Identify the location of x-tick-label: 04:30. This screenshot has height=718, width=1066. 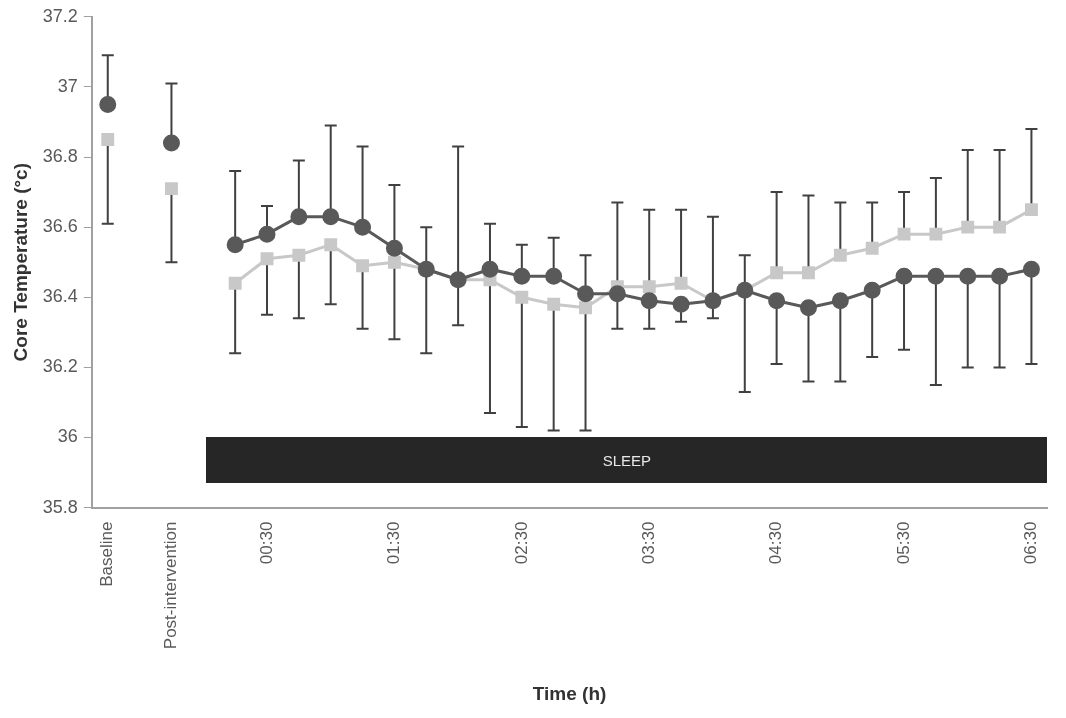
(776, 543).